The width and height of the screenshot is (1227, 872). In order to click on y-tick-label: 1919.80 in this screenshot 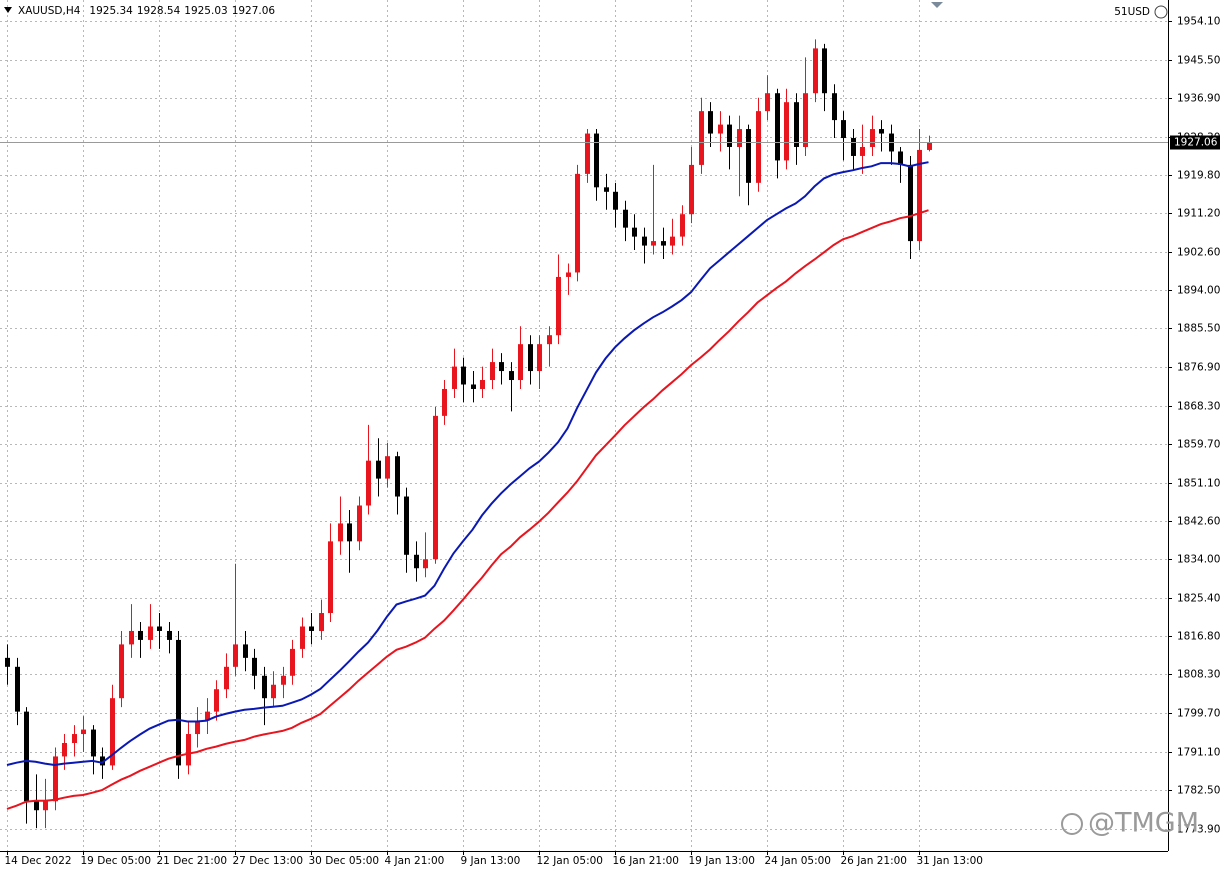, I will do `click(1198, 176)`.